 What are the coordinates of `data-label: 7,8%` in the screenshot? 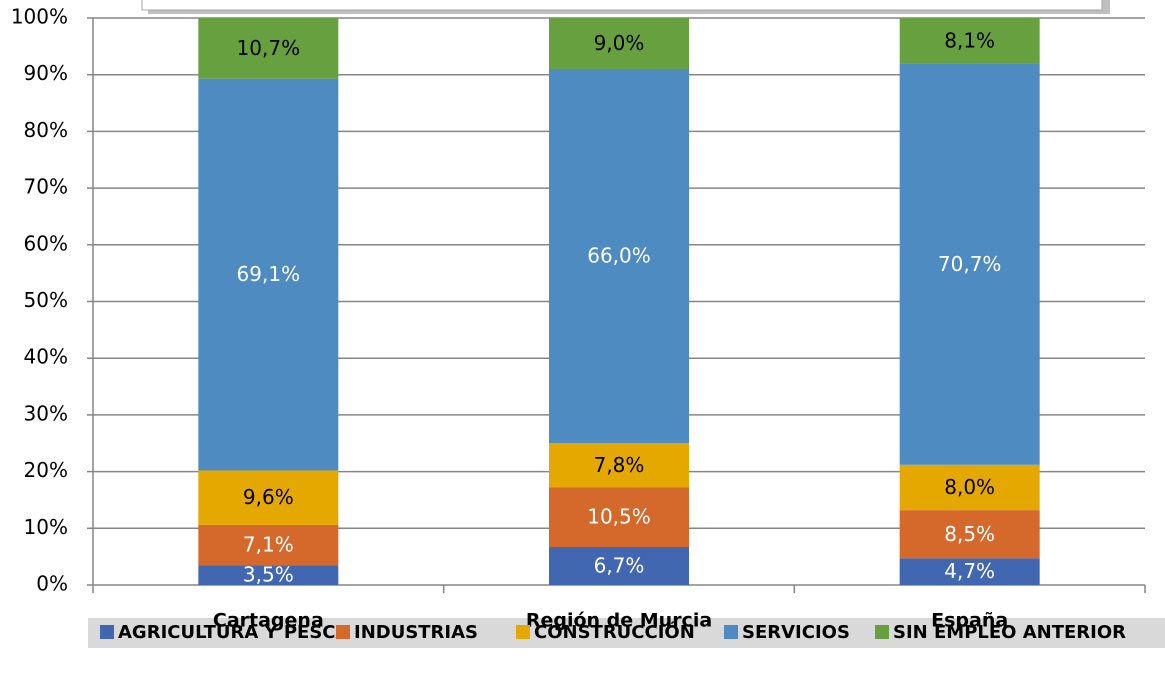 It's located at (619, 465).